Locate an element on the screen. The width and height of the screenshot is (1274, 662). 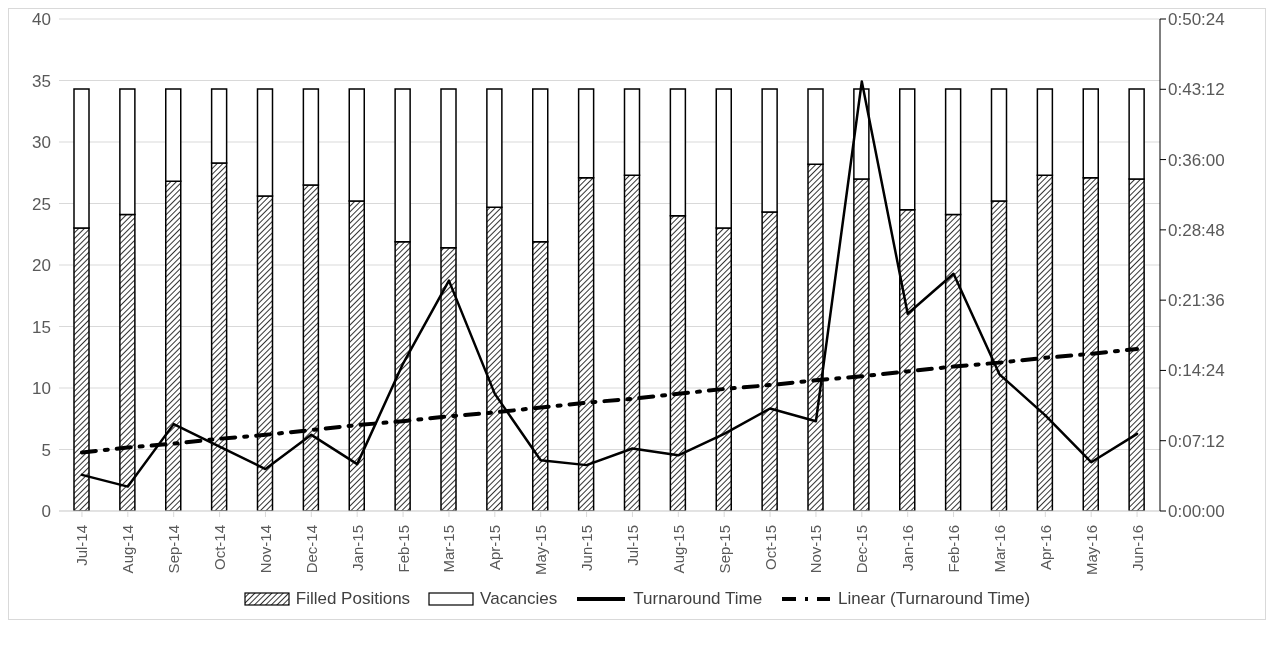
x-tick-label: Jul-14 is located at coordinates (82, 545).